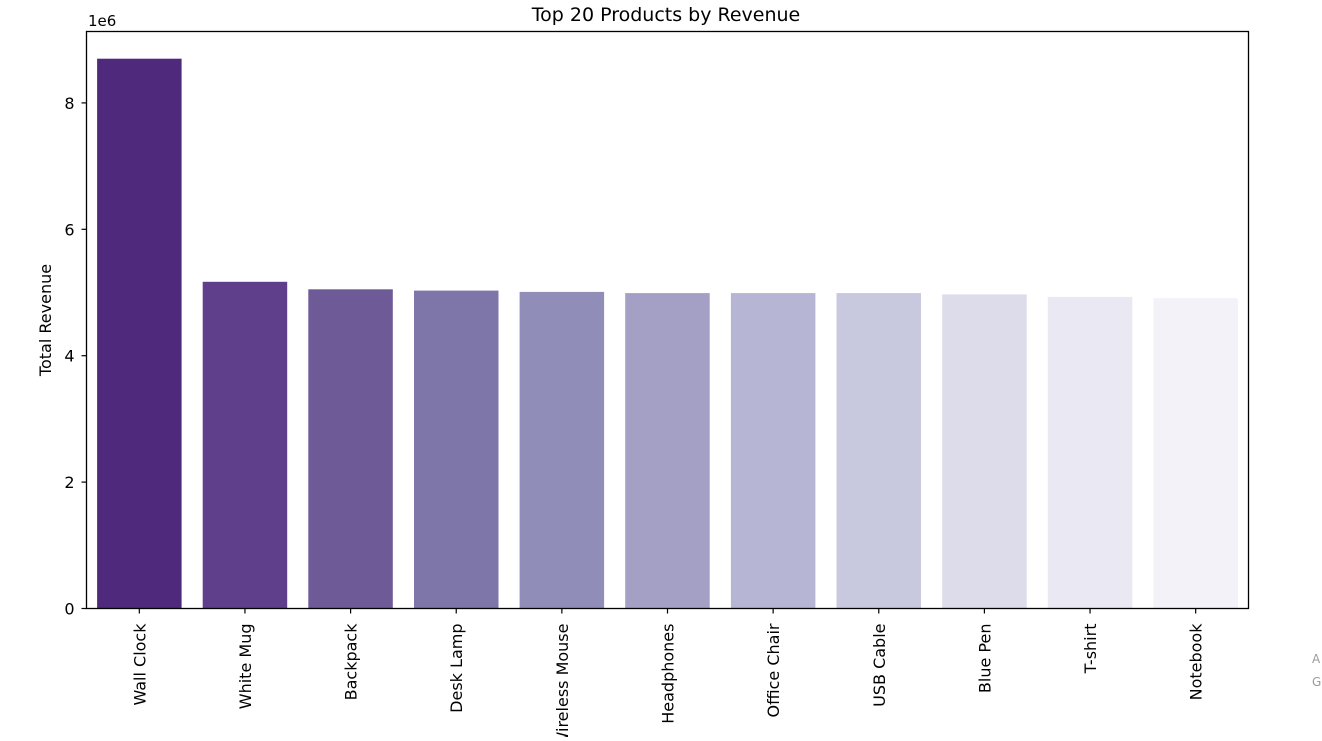  Describe the element at coordinates (245, 445) in the screenshot. I see `bar-white-mug` at that location.